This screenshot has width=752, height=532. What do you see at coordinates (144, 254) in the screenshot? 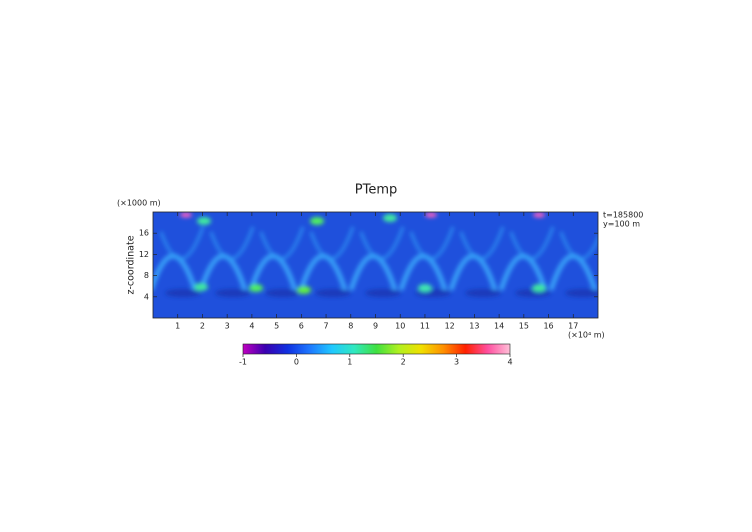
I see `y-tick-label: 12` at bounding box center [144, 254].